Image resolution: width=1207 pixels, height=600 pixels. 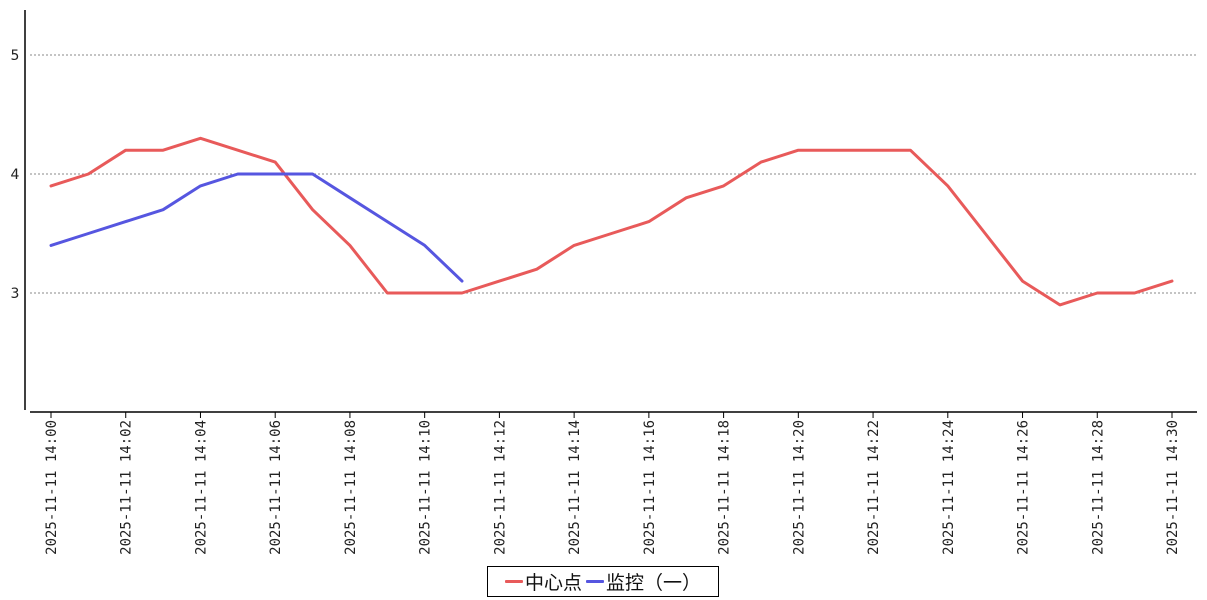 What do you see at coordinates (426, 487) in the screenshot?
I see `x-tick-label-5: 2025-11-11 14:10` at bounding box center [426, 487].